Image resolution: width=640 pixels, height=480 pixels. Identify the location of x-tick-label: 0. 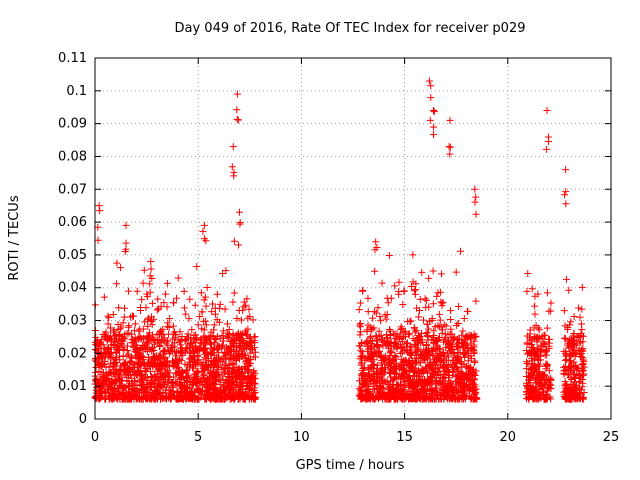
(95, 437).